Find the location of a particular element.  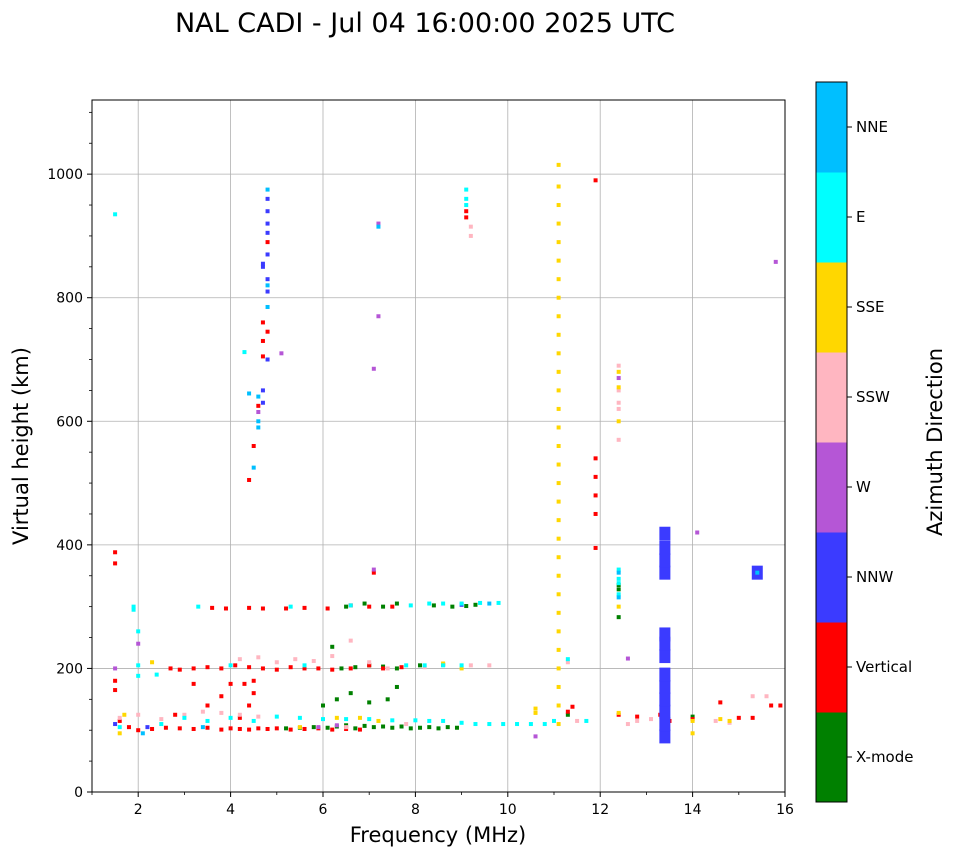

colorbar: X-mode Vertical NNW W SSW SSE E NNE is located at coordinates (864, 442).